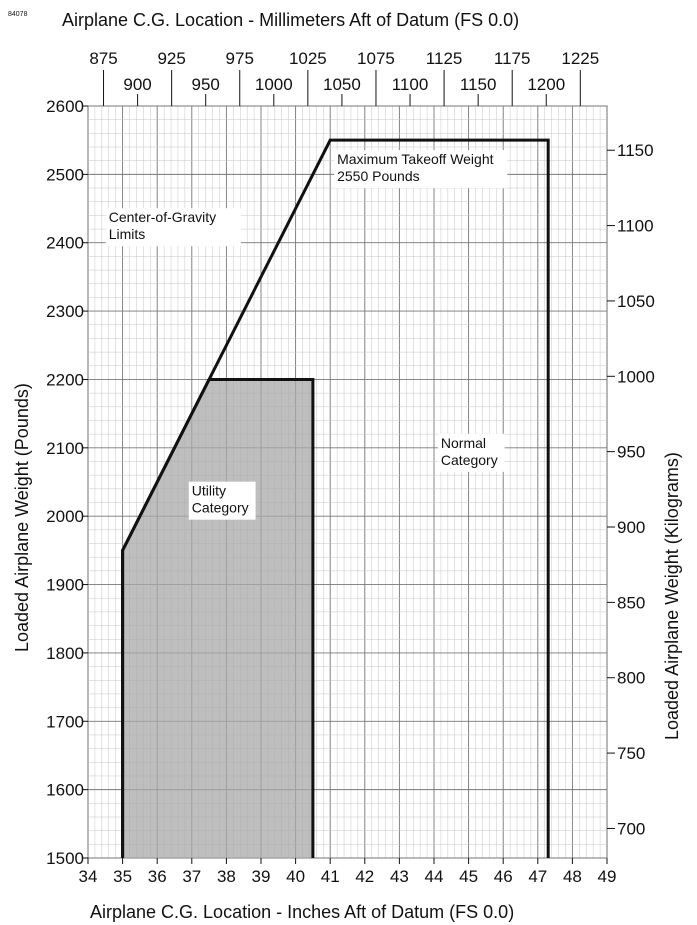 This screenshot has width=697, height=925. I want to click on annotation-text: Maximum Takeoff Weight, so click(415, 159).